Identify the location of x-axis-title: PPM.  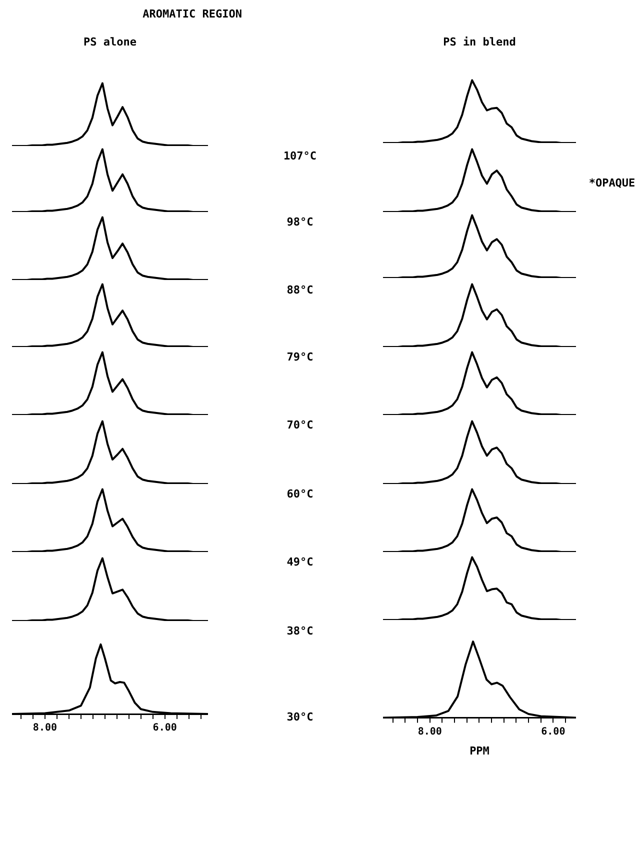
(480, 751).